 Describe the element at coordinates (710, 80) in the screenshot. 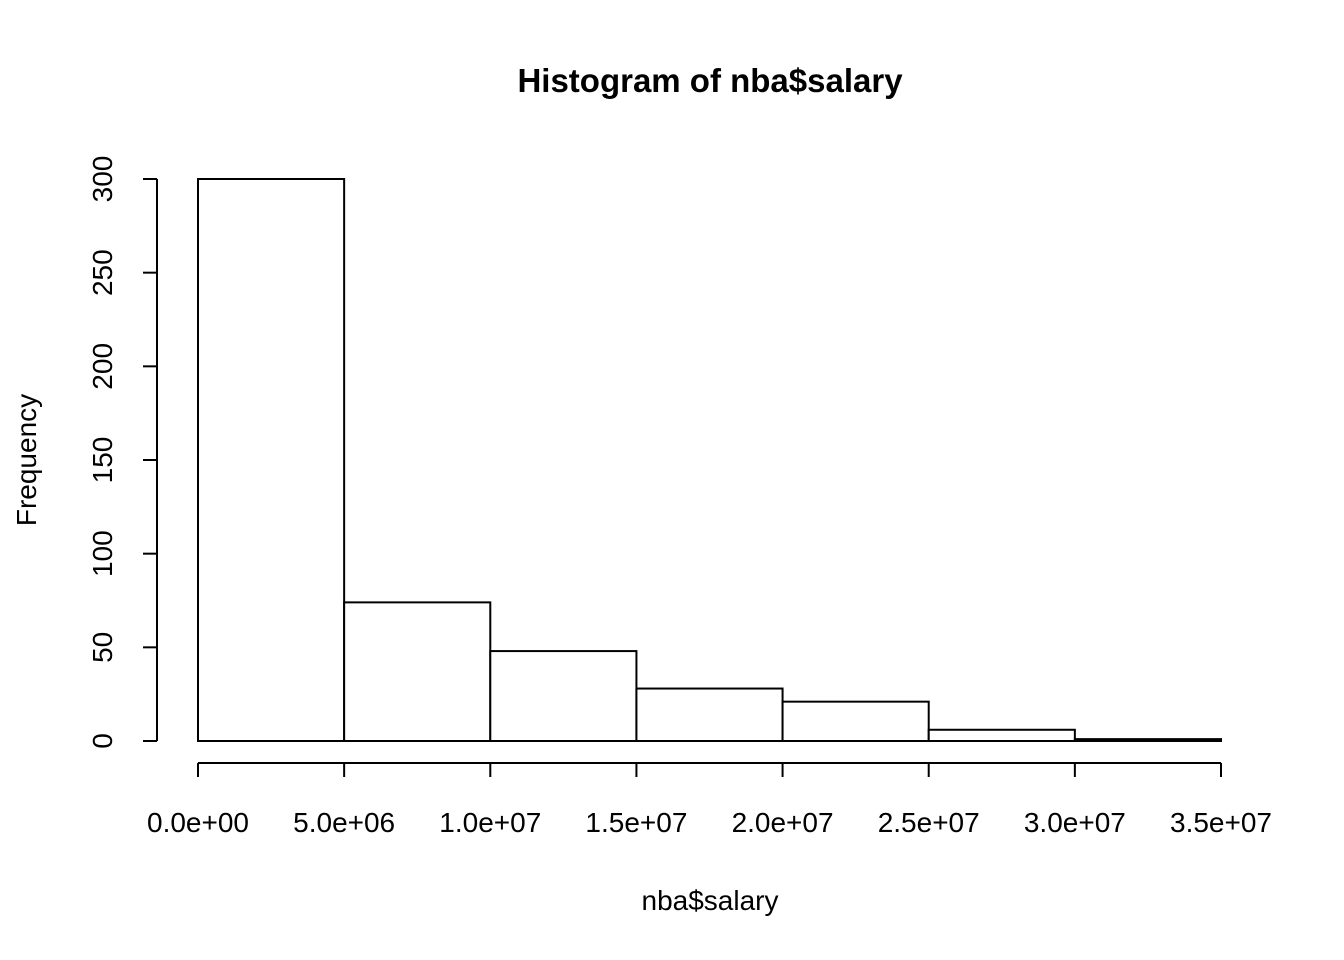

I see `chart-title: Histogram of nba$salary` at that location.